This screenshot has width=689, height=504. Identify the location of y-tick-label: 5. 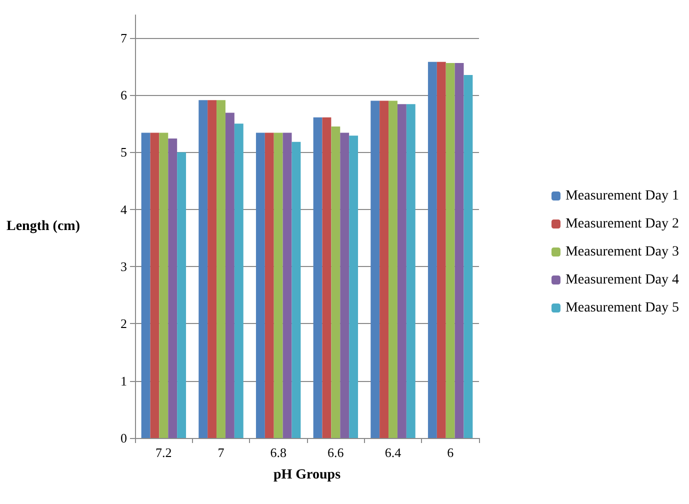
(123, 152).